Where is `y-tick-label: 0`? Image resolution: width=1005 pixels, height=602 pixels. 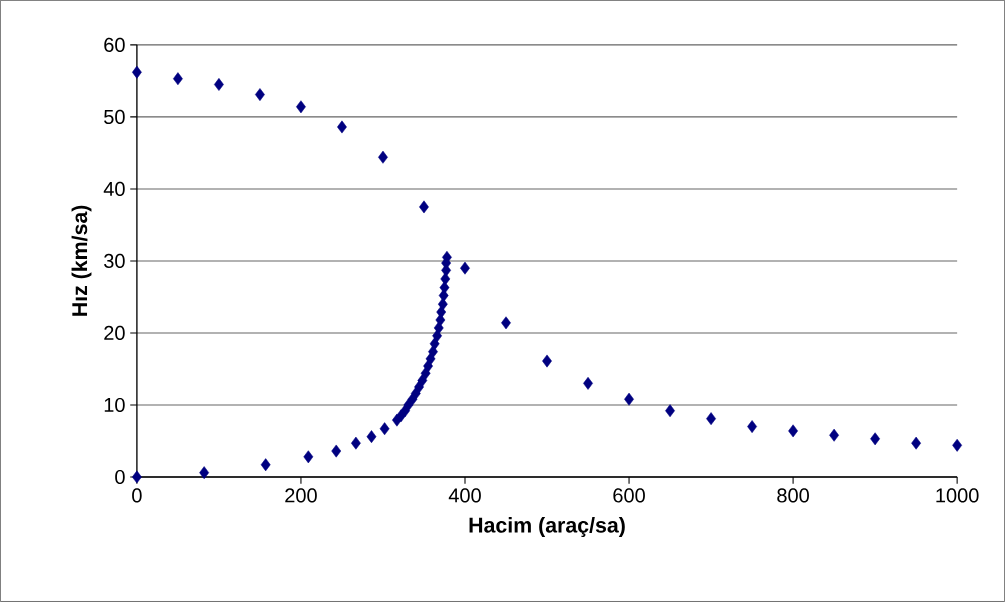
y-tick-label: 0 is located at coordinates (120, 477).